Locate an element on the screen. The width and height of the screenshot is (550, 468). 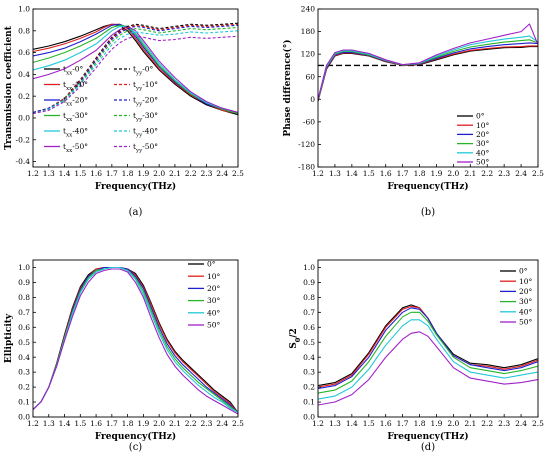
legend-label: tyy-10° is located at coordinates (145, 86).